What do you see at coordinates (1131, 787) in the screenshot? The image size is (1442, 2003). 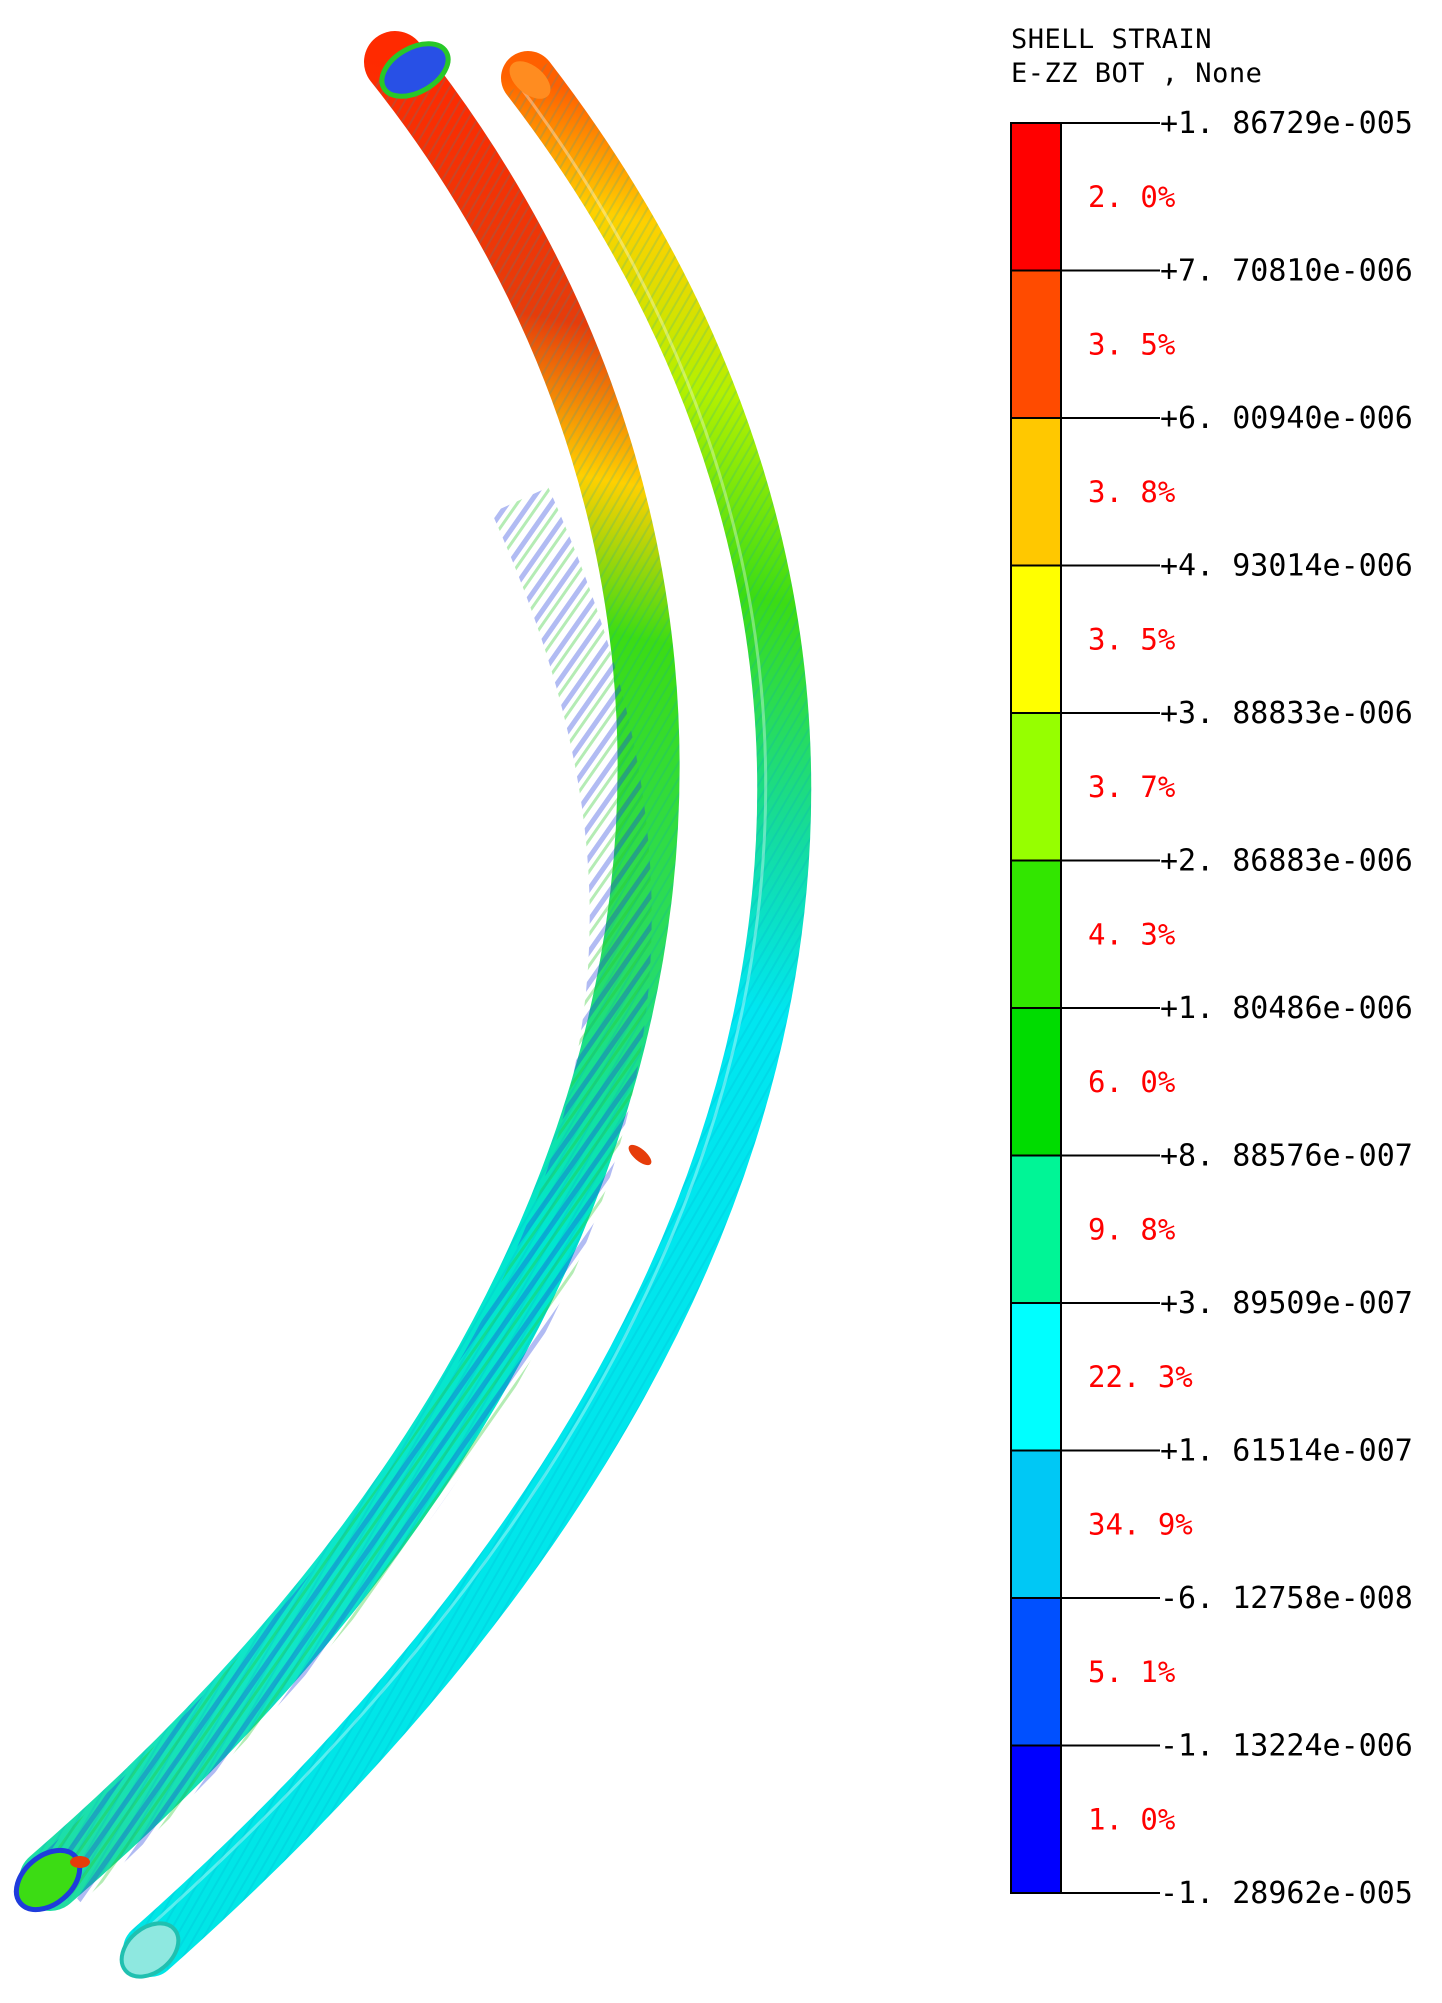 I see `legend-band-percent-4: 3. 7%` at bounding box center [1131, 787].